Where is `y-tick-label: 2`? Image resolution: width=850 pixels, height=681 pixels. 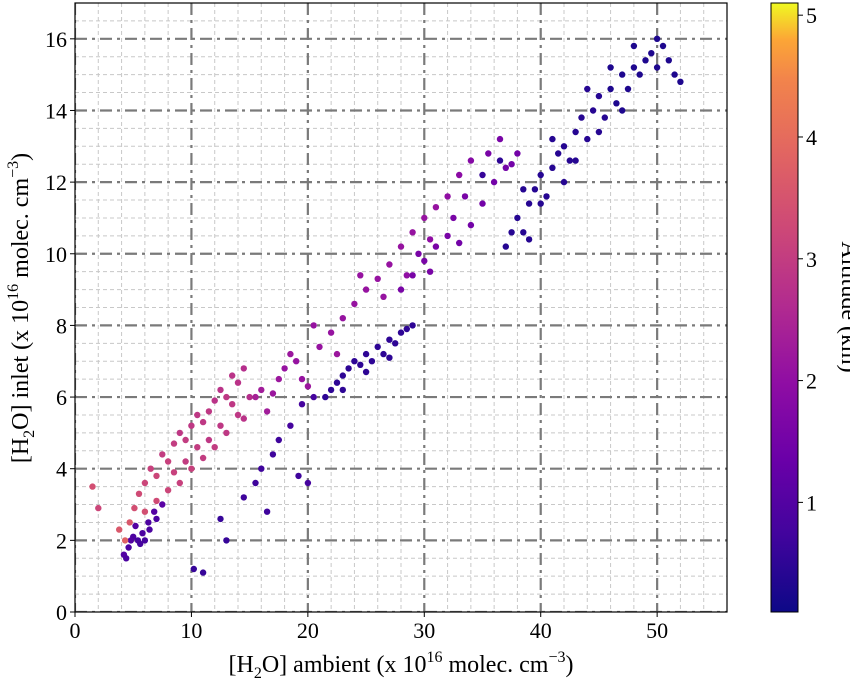 y-tick-label: 2 is located at coordinates (61, 540).